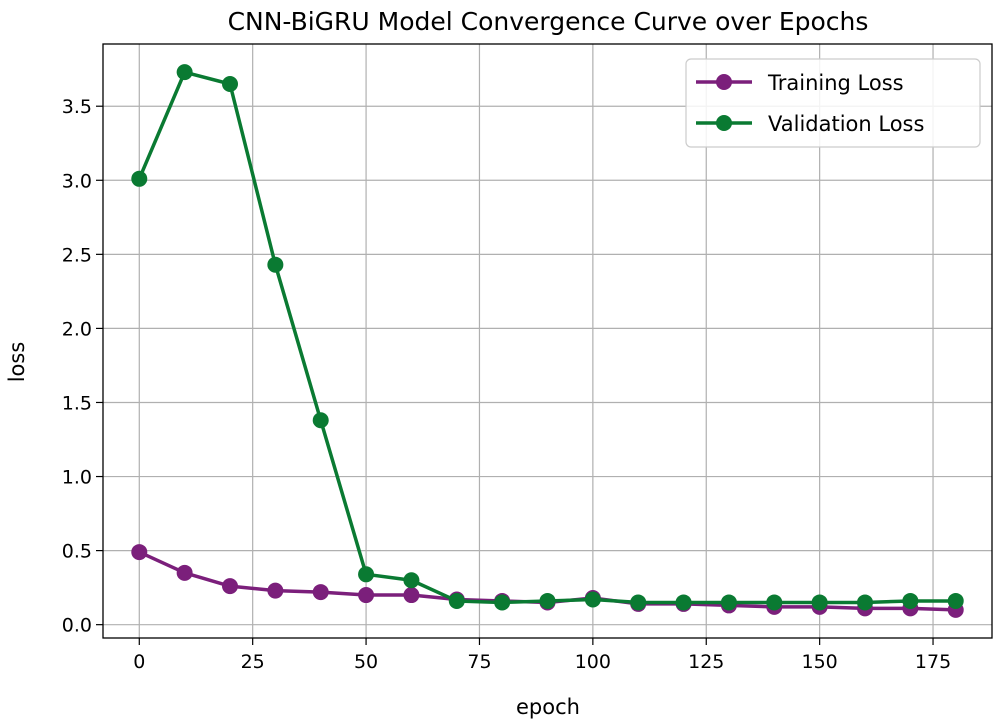  Describe the element at coordinates (593, 662) in the screenshot. I see `x-tick-label: 100` at that location.